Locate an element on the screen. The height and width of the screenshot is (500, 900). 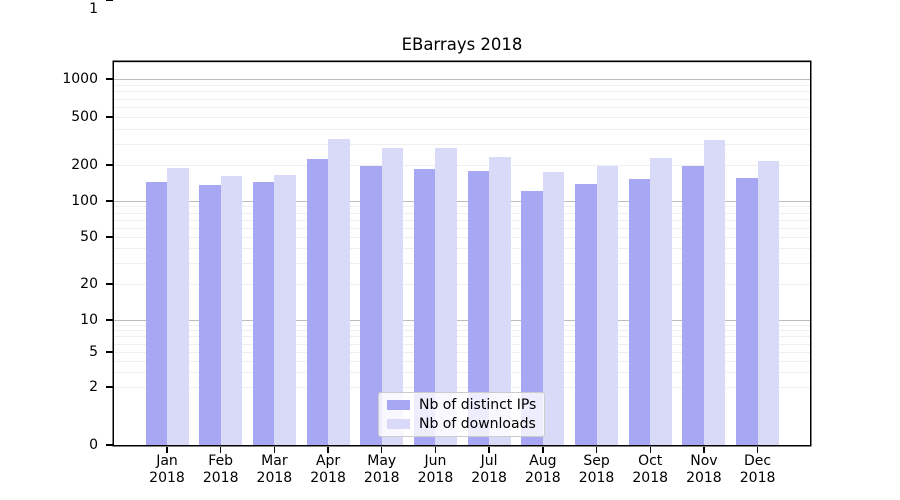
x-tick-aug is located at coordinates (543, 449).